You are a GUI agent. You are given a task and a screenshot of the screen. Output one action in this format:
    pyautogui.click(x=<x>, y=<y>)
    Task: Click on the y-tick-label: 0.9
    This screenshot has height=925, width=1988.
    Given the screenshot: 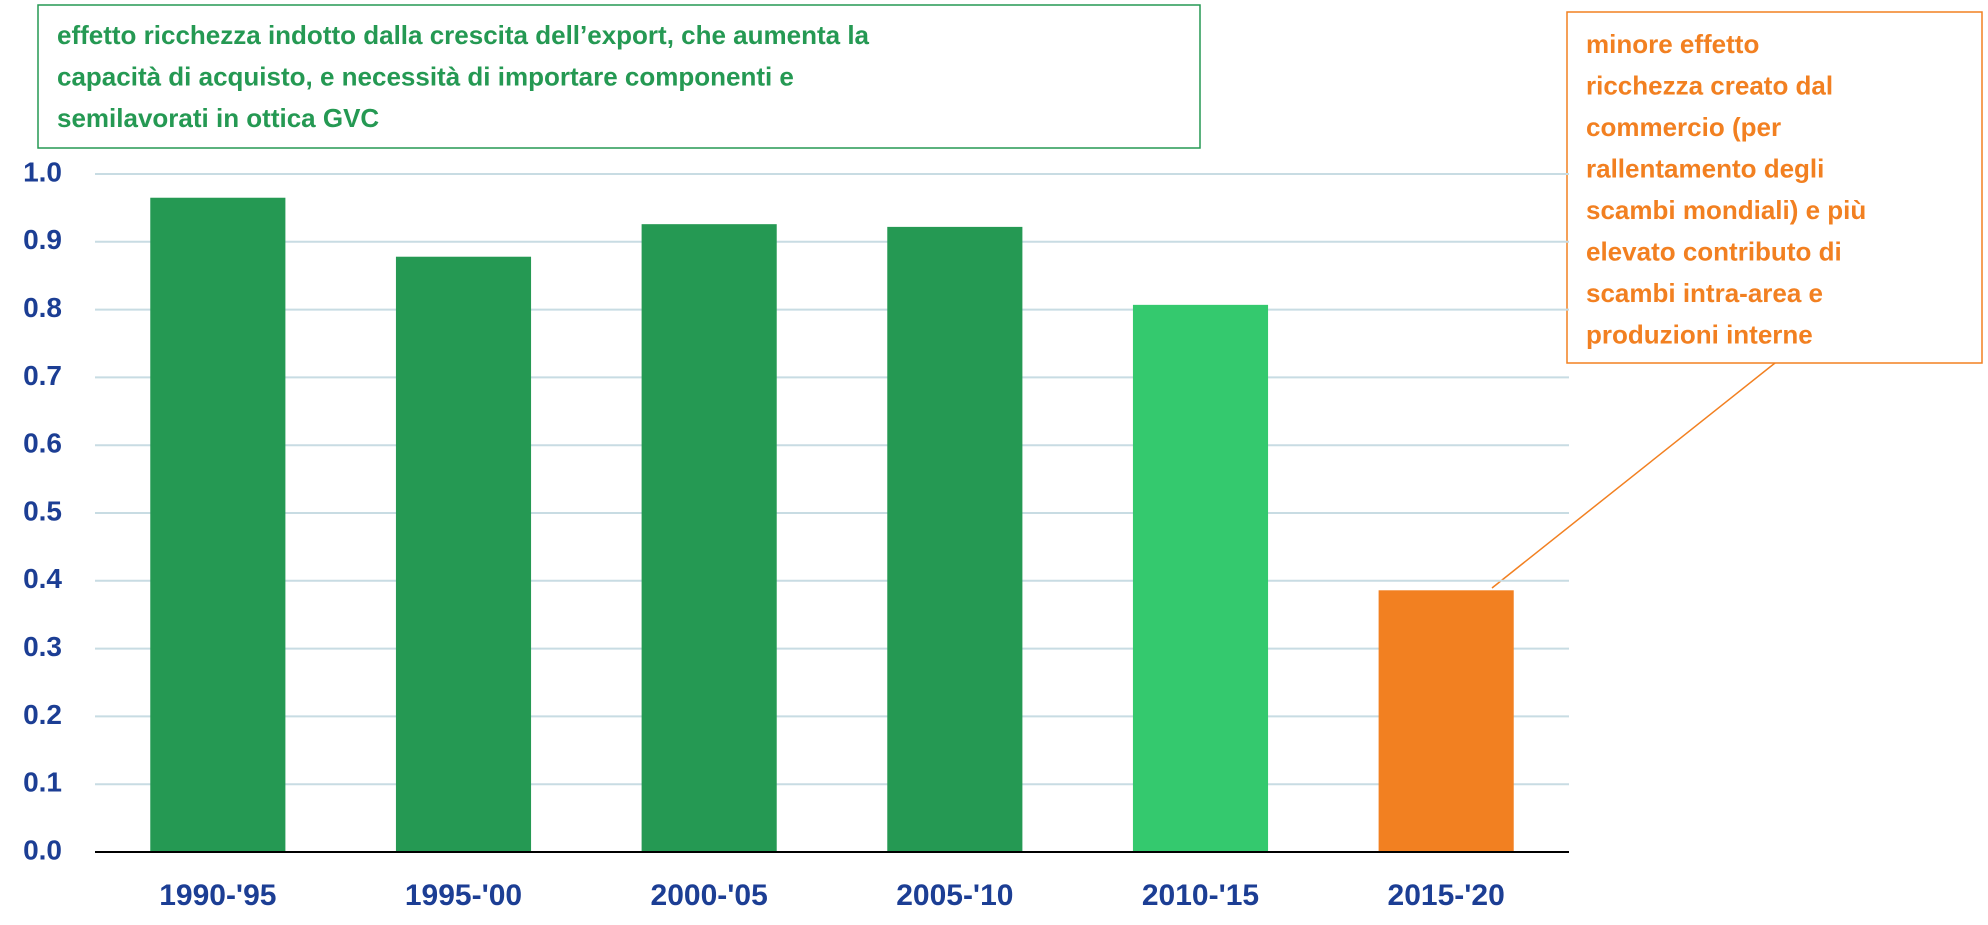 What is the action you would take?
    pyautogui.click(x=42, y=239)
    